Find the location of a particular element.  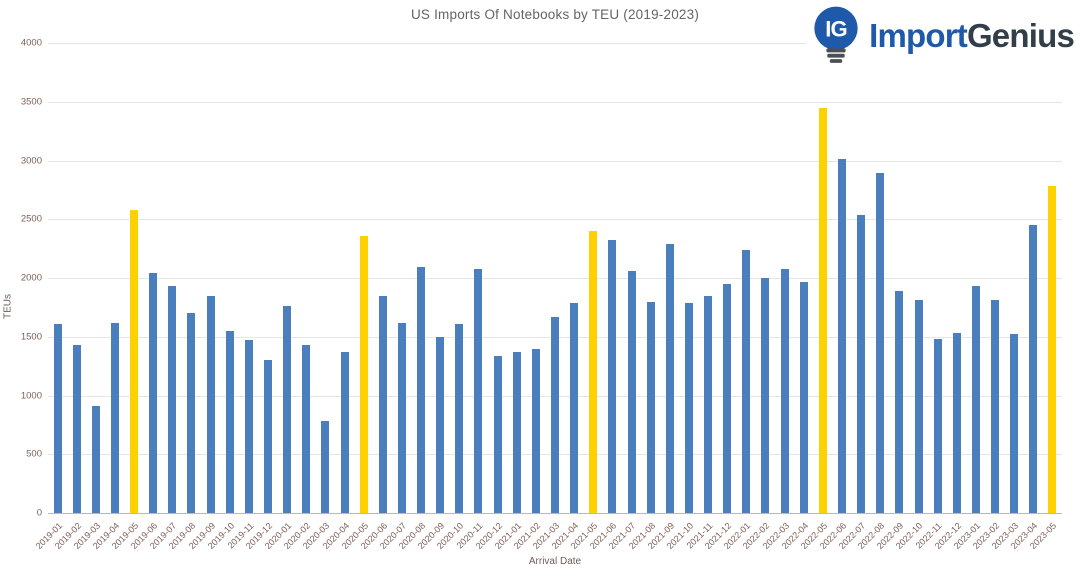

y-tick-label-2500: 2500 is located at coordinates (31, 219).